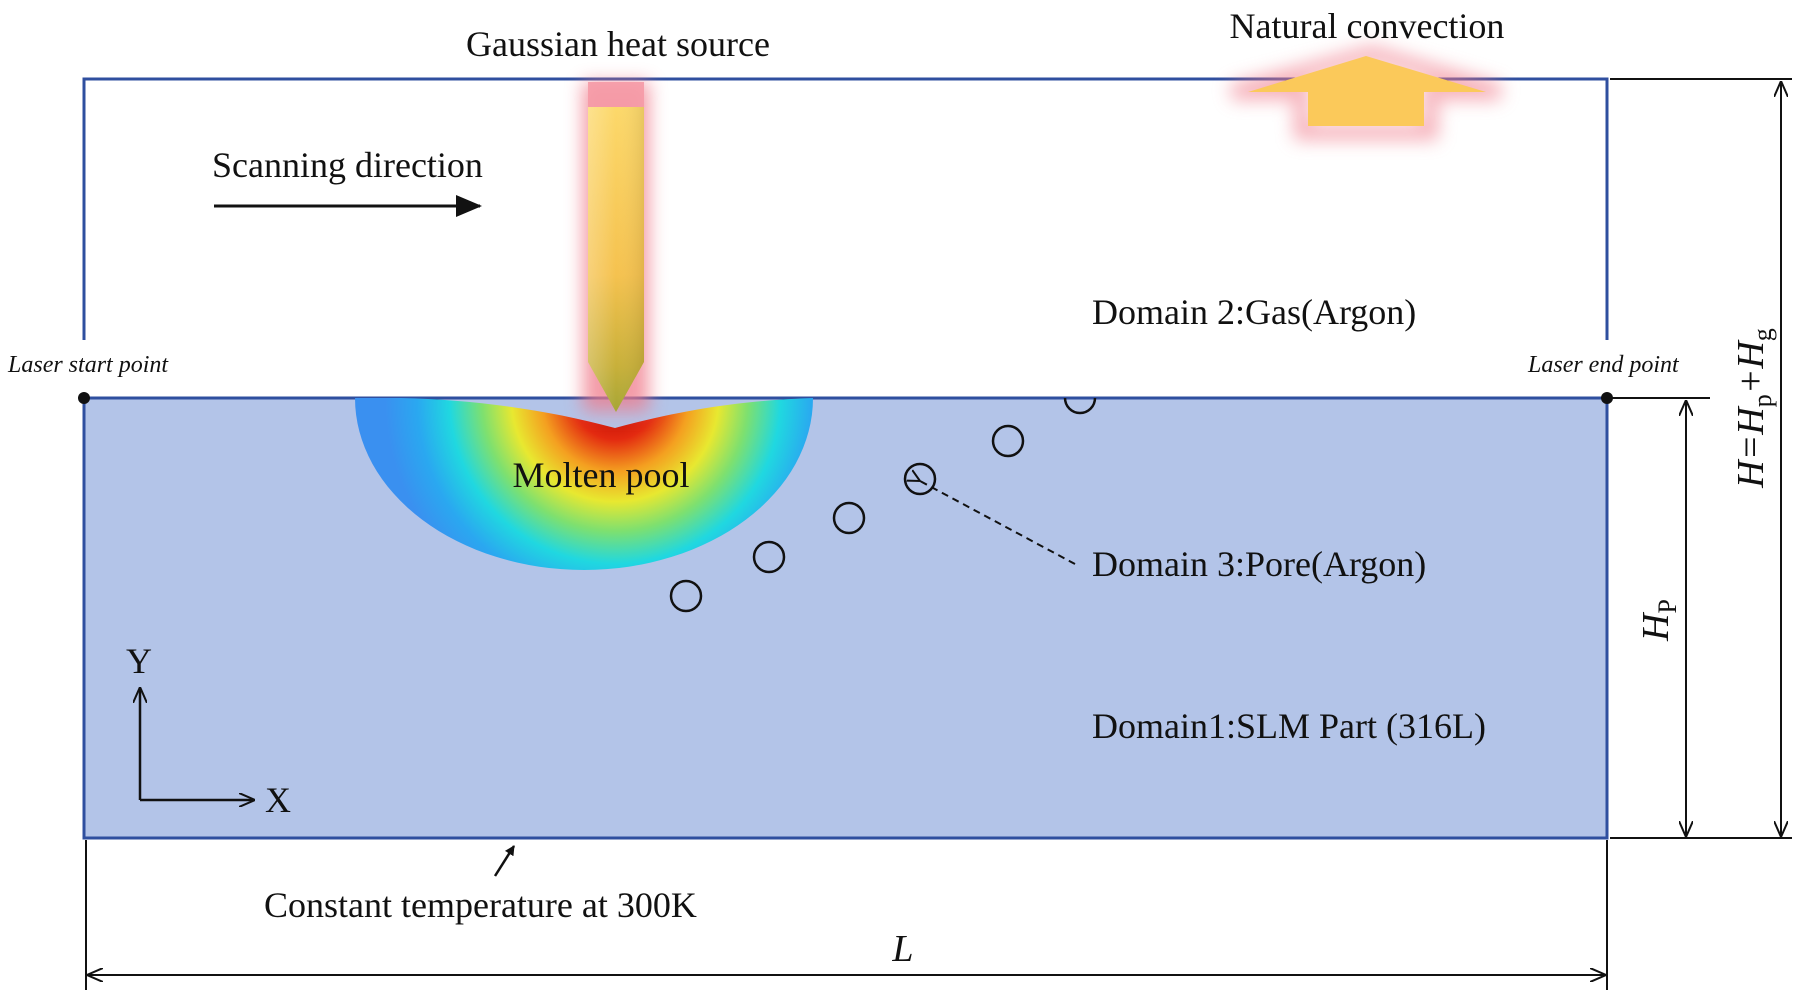 This screenshot has height=993, width=1802. Describe the element at coordinates (846, 915) in the screenshot. I see `dimension-l` at that location.